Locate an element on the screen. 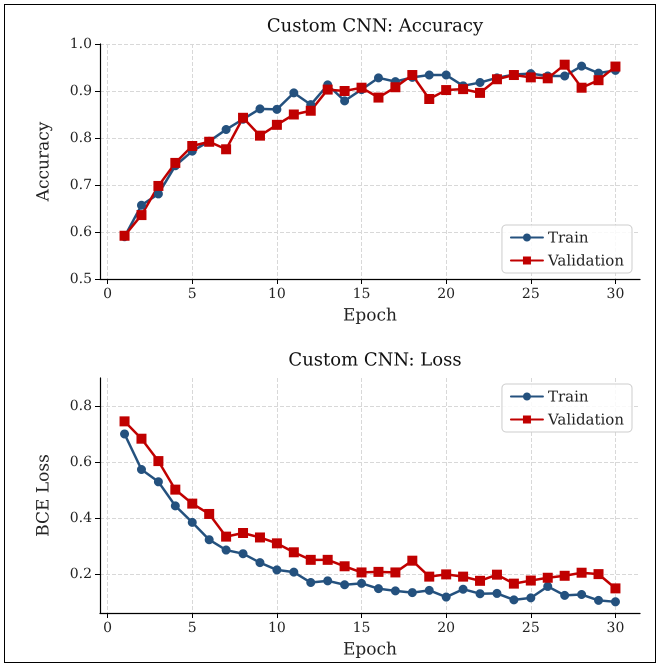 This screenshot has height=667, width=662. chart-title: Custom CNN: Accuracy is located at coordinates (375, 26).